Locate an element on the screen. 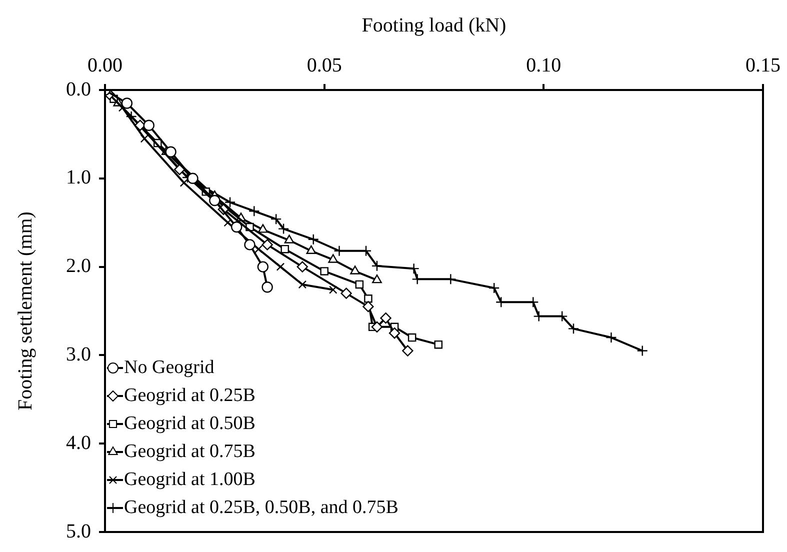 Image resolution: width=787 pixels, height=552 pixels. legend-label: Geogrid at 0.75B is located at coordinates (190, 451).